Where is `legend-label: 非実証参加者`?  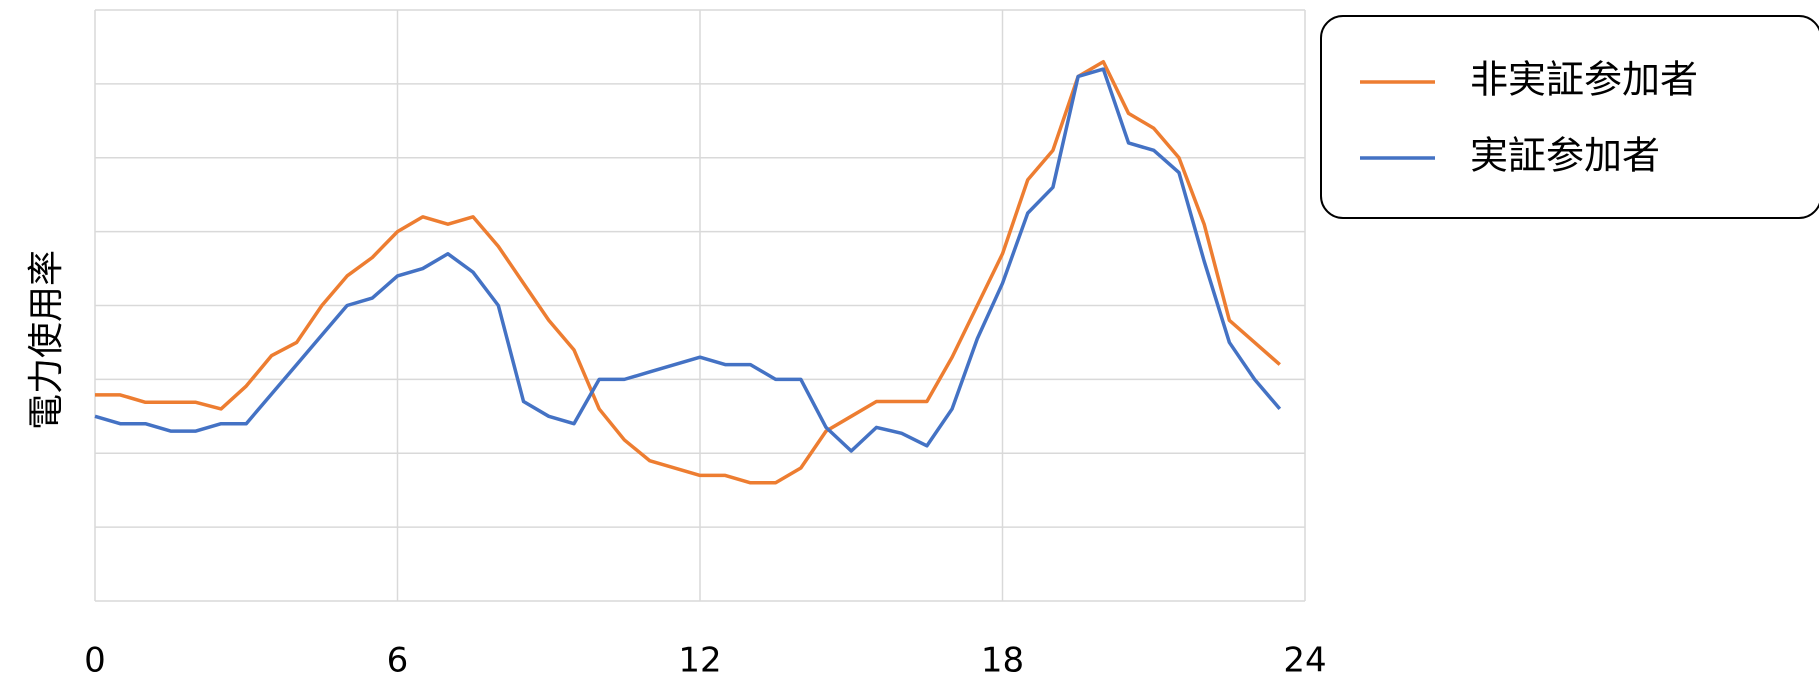 legend-label: 非実証参加者 is located at coordinates (1584, 80).